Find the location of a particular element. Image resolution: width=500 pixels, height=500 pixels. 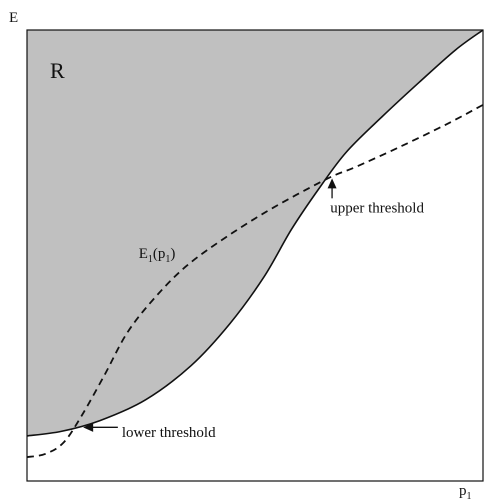

x-axis-label-subscript: 1 is located at coordinates (469, 495).